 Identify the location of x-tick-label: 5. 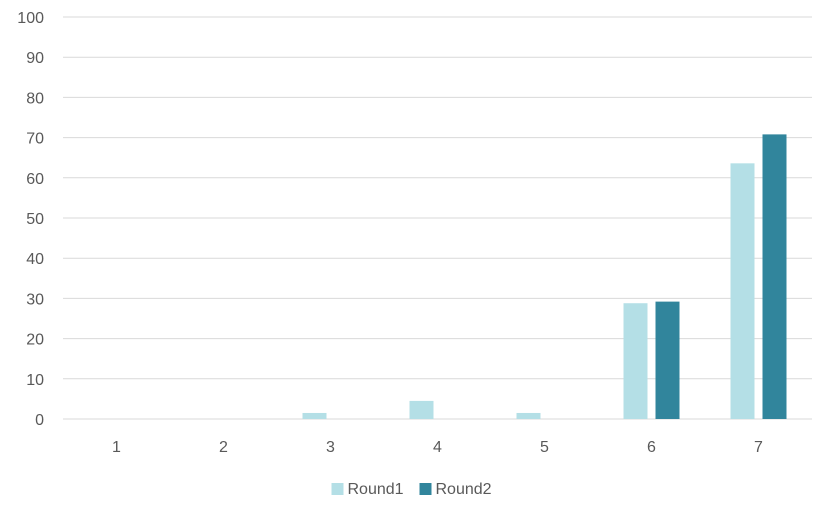
(544, 447).